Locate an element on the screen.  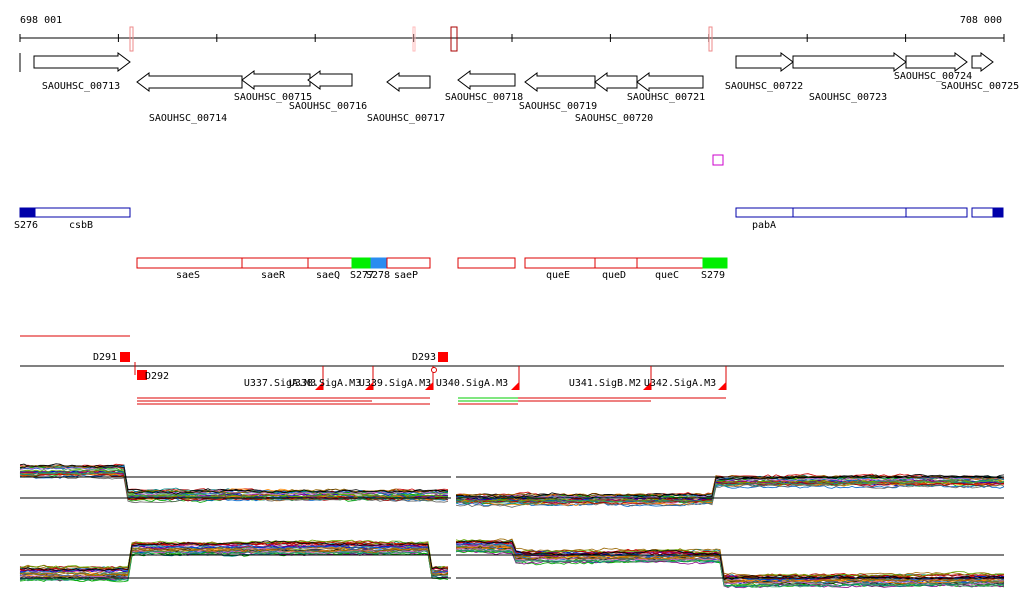
operon-label: pabA is located at coordinates (764, 225).